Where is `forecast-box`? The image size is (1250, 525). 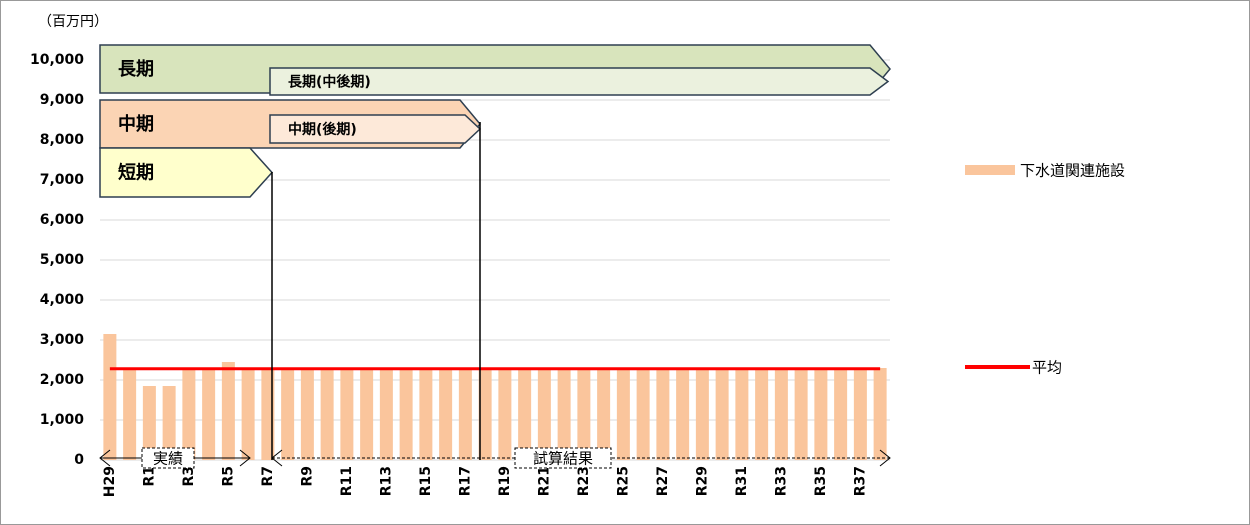 forecast-box is located at coordinates (563, 458).